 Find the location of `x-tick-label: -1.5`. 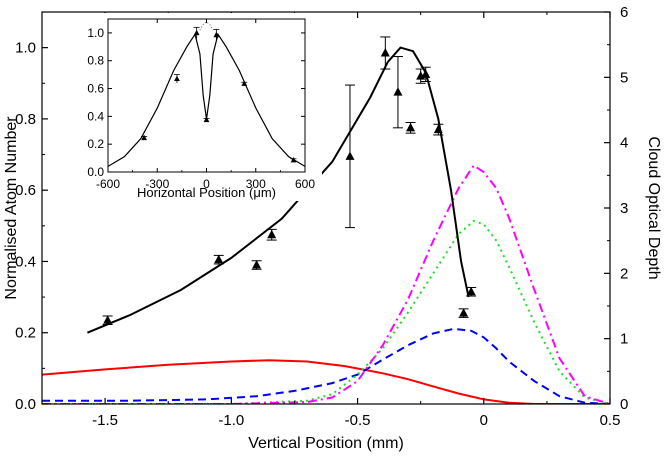

x-tick-label: -1.5 is located at coordinates (105, 420).